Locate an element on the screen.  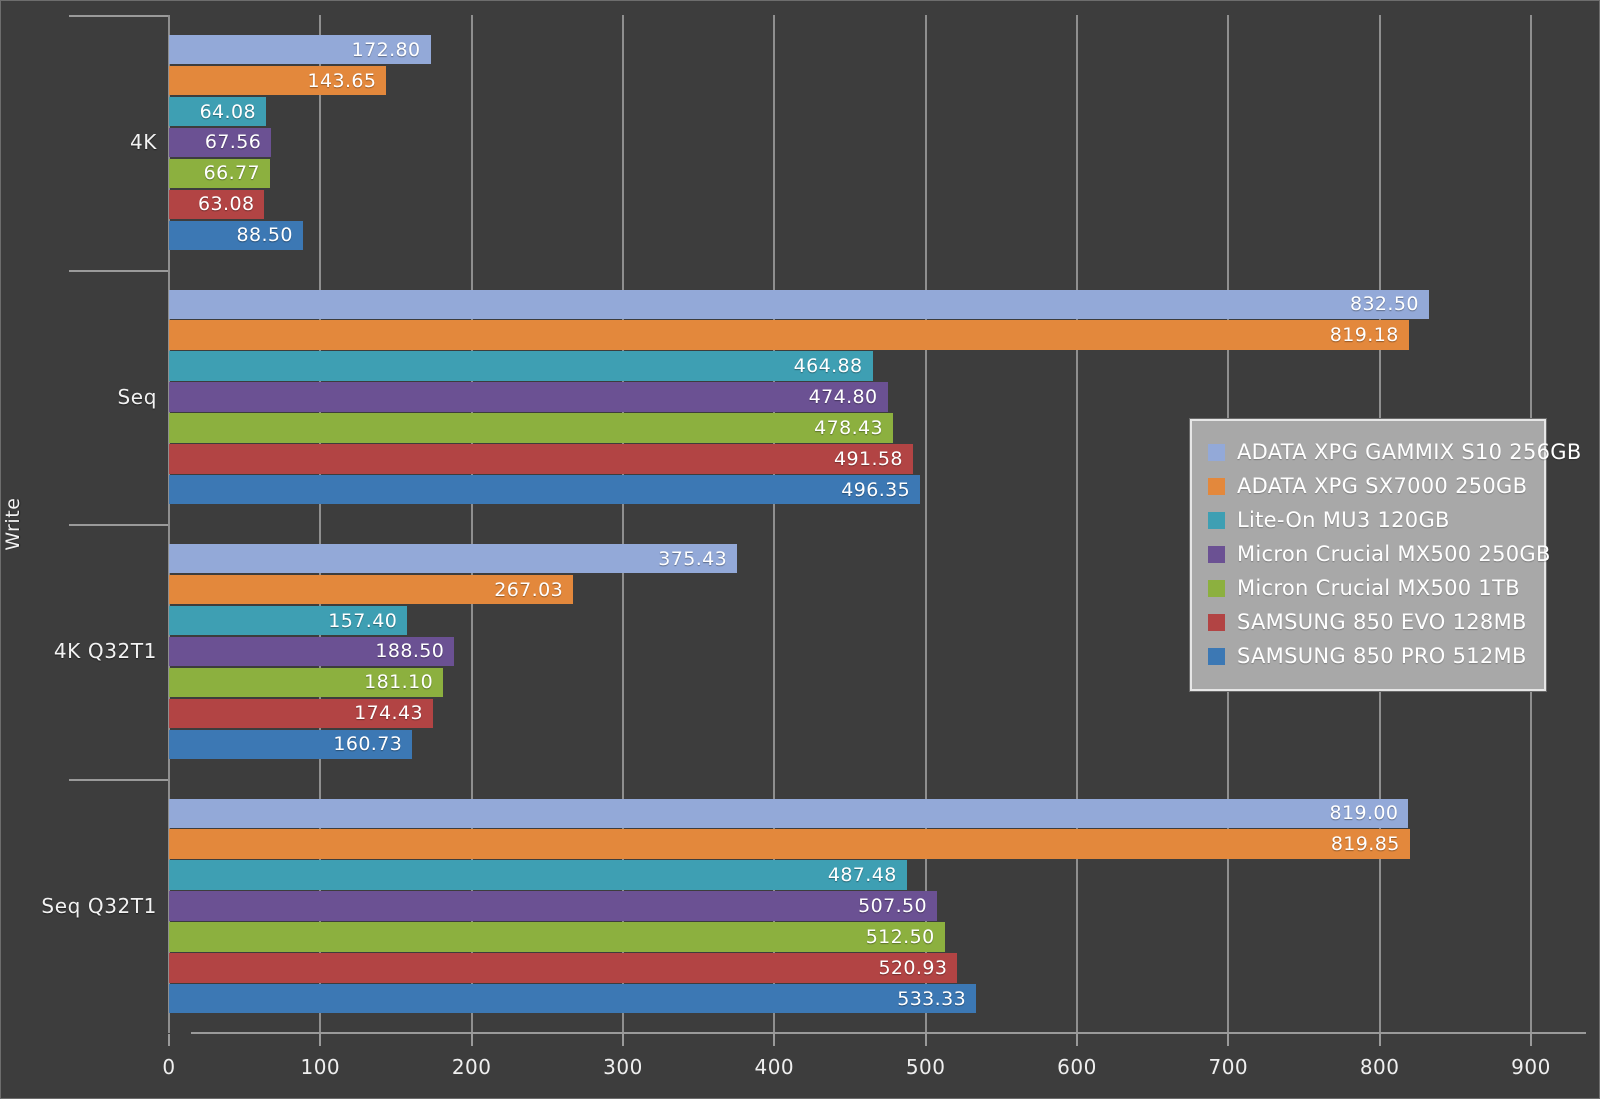
bar-row: 512.50 is located at coordinates (850, 937).